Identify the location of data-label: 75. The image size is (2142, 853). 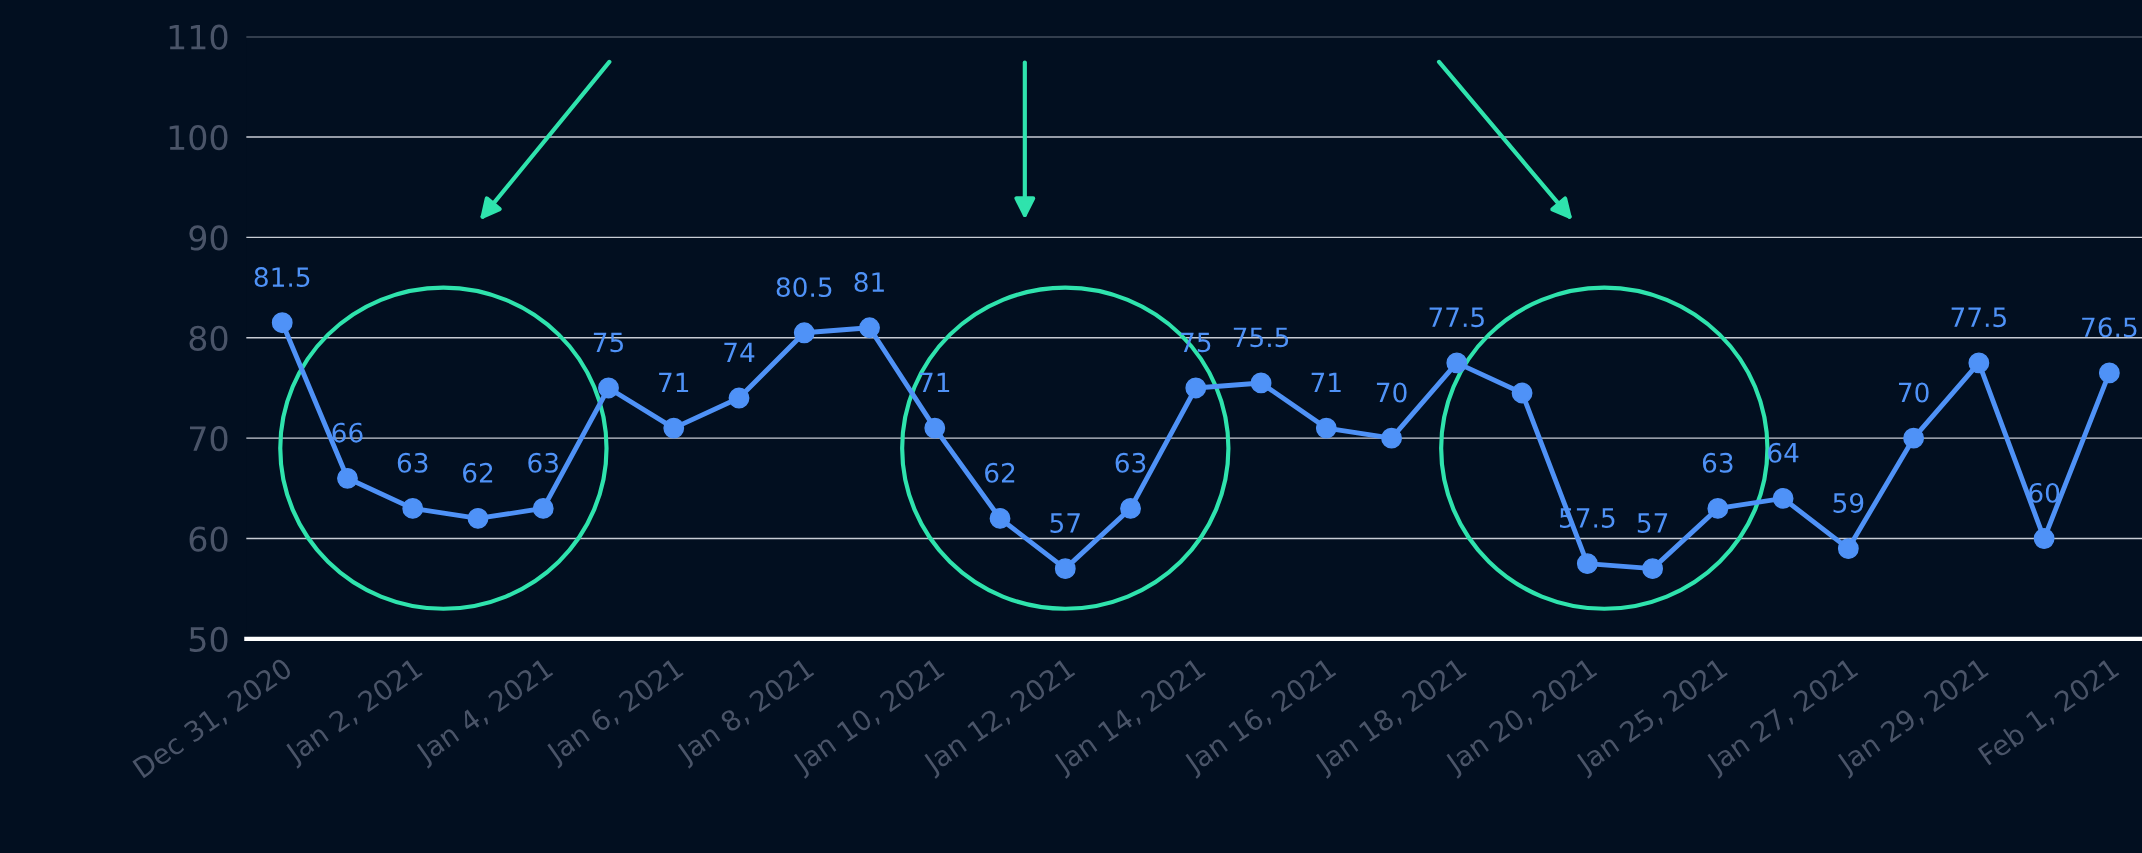
(608, 342).